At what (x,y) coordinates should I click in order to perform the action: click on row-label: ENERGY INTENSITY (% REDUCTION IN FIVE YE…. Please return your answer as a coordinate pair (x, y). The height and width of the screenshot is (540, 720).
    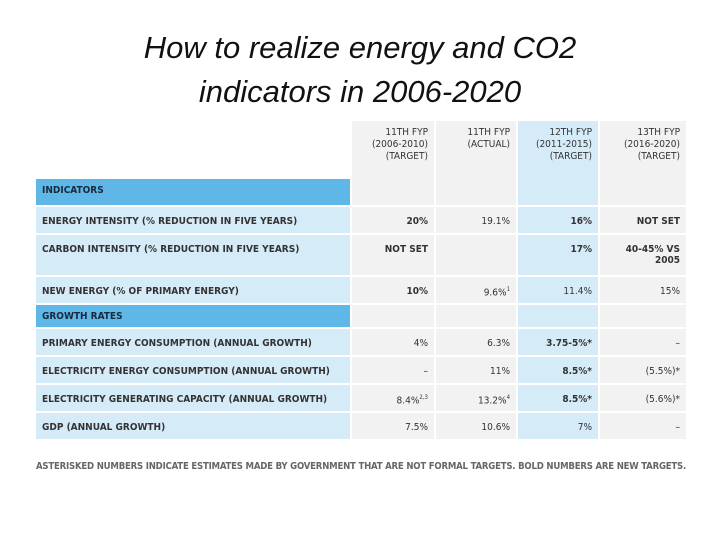
    Looking at the image, I should click on (193, 221).